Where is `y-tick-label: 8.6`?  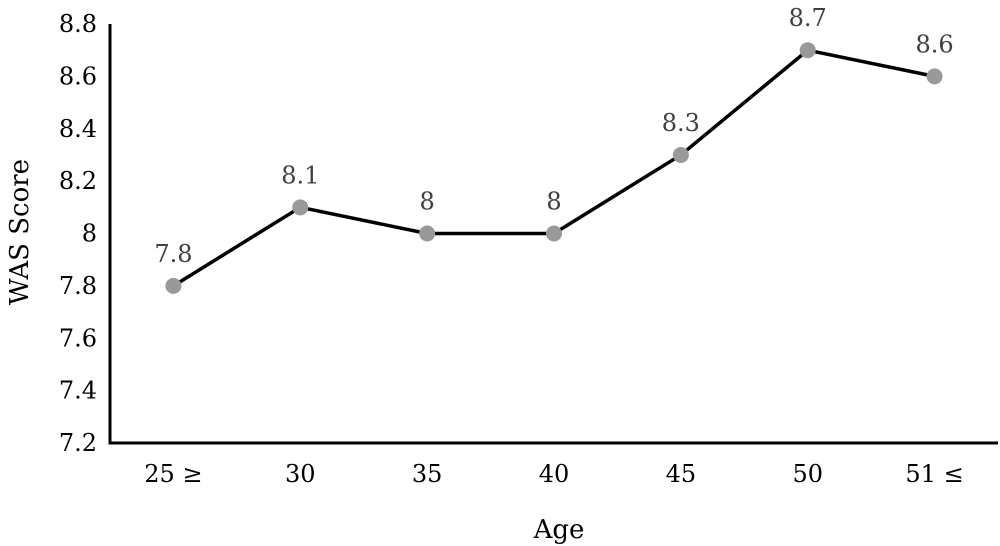
y-tick-label: 8.6 is located at coordinates (78, 76).